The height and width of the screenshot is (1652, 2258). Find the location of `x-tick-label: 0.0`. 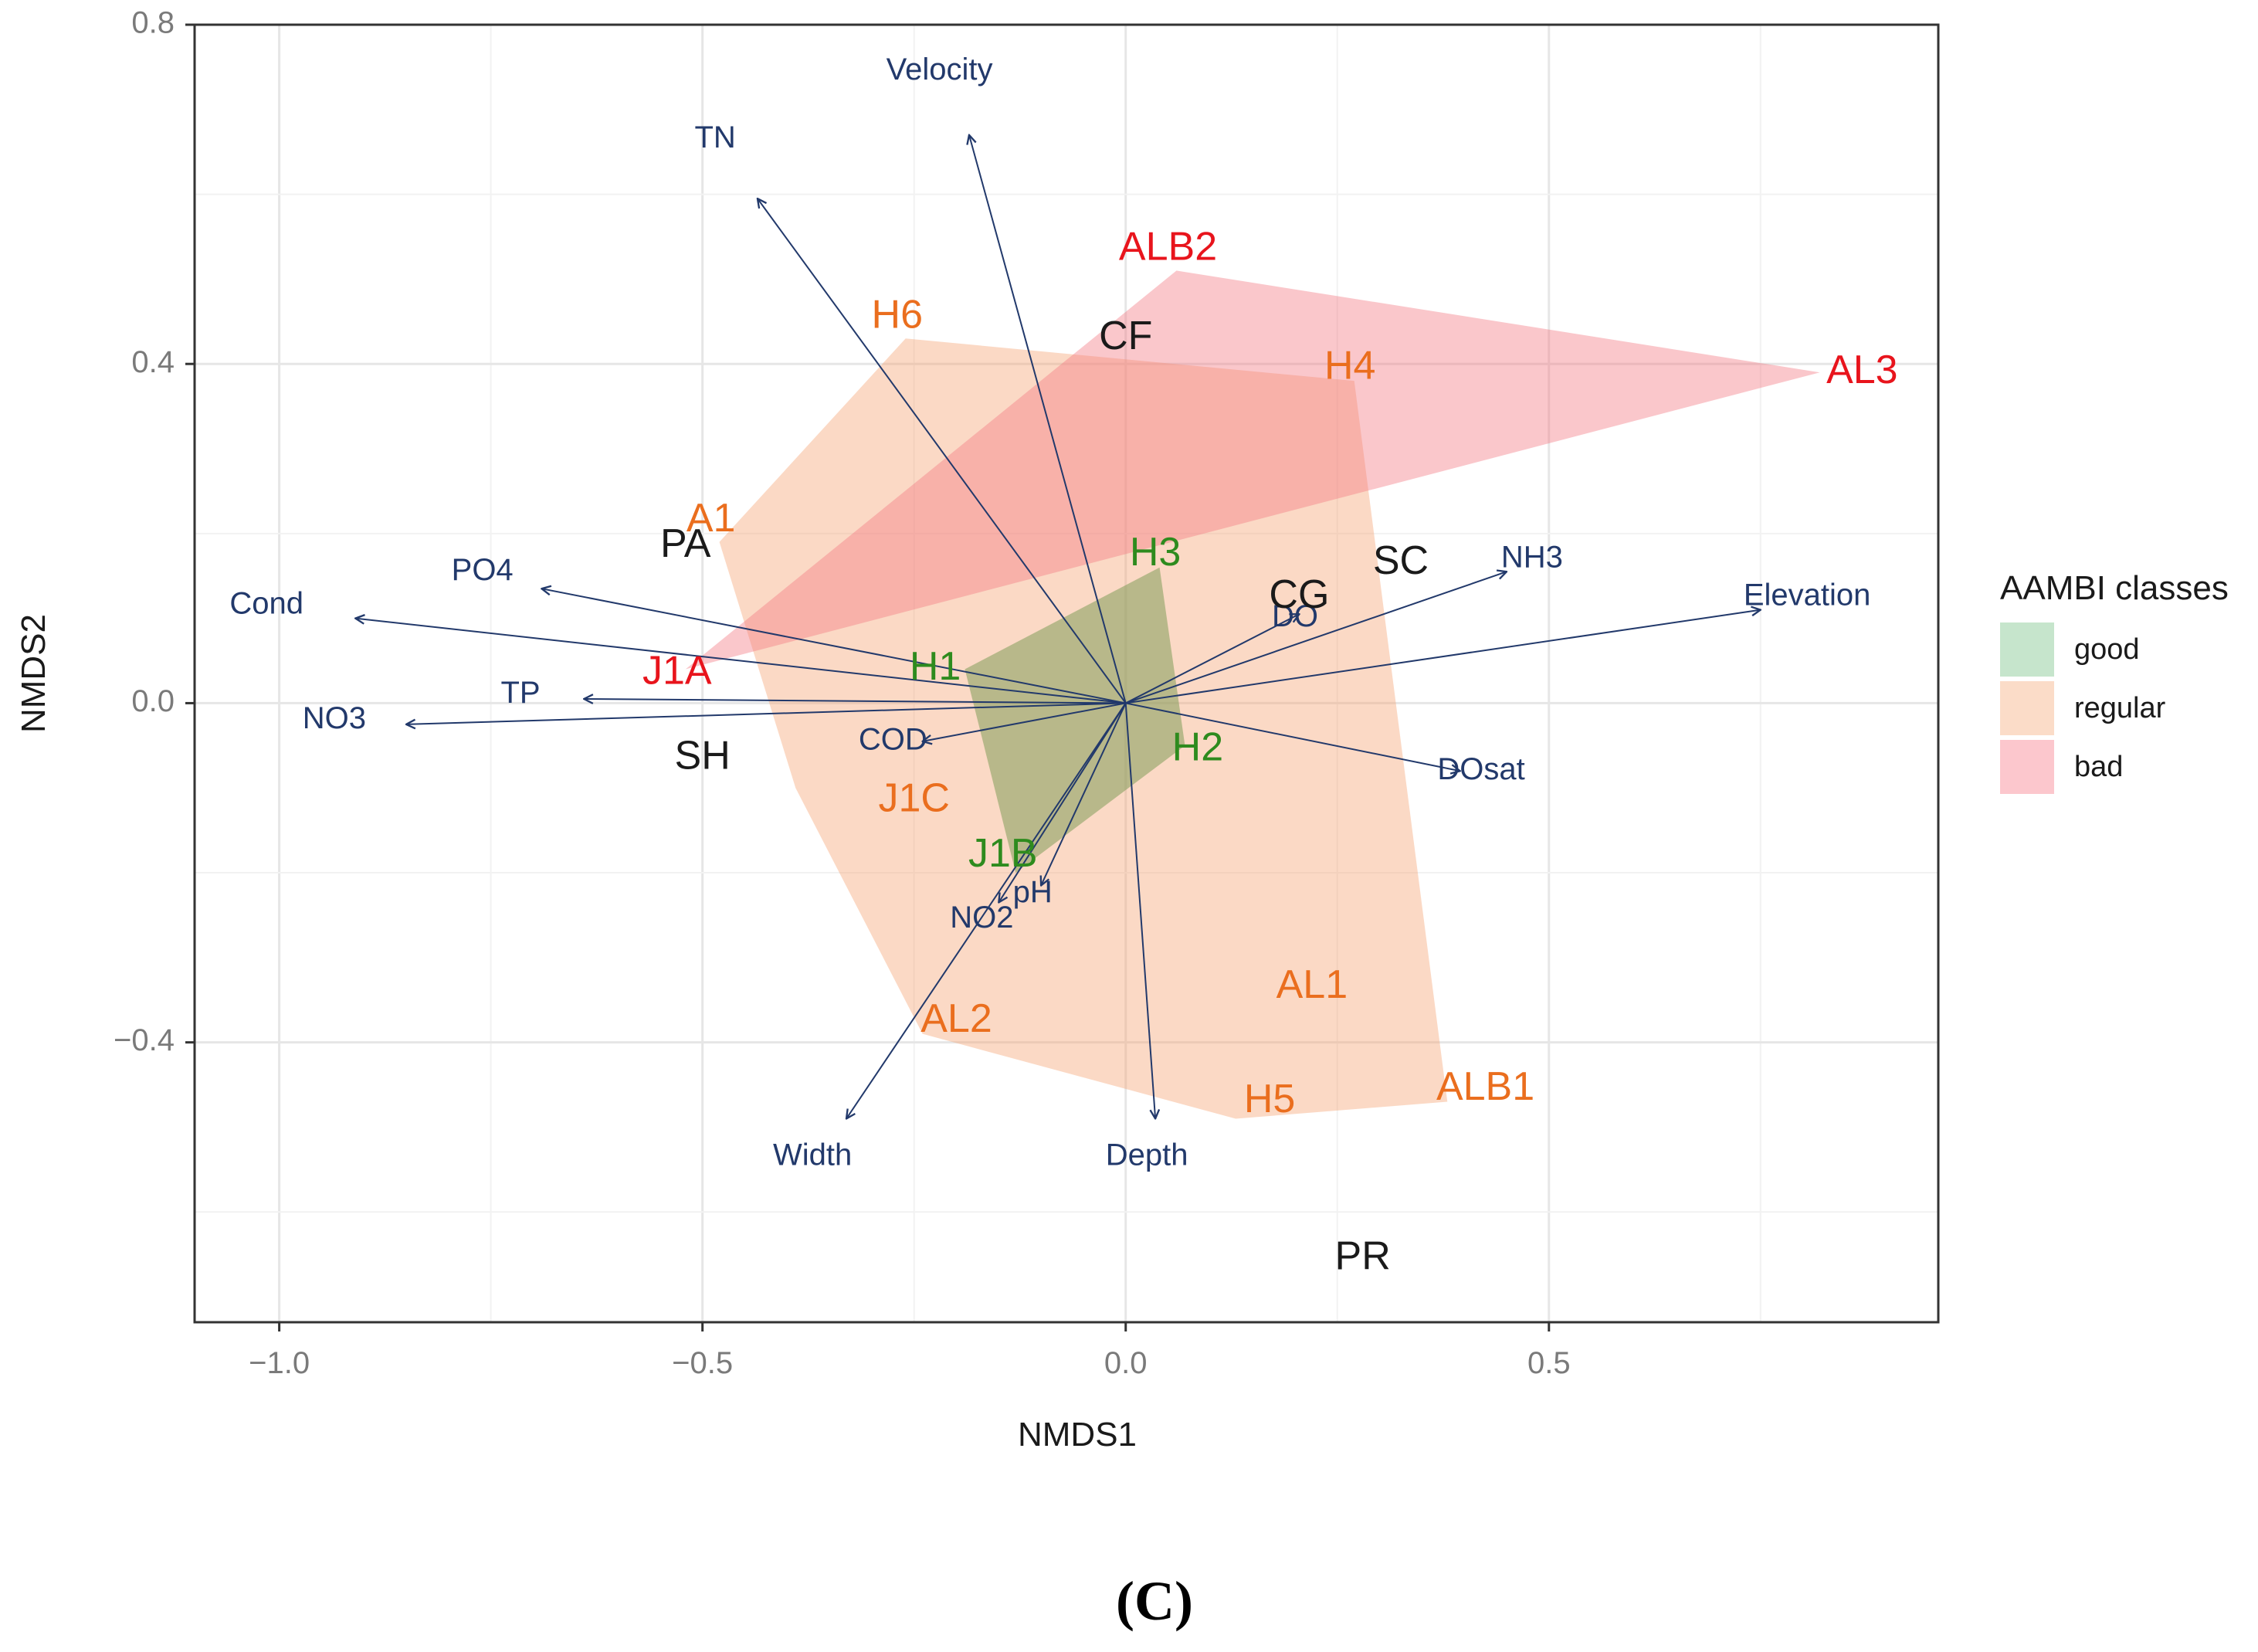

x-tick-label: 0.0 is located at coordinates (1126, 1363).